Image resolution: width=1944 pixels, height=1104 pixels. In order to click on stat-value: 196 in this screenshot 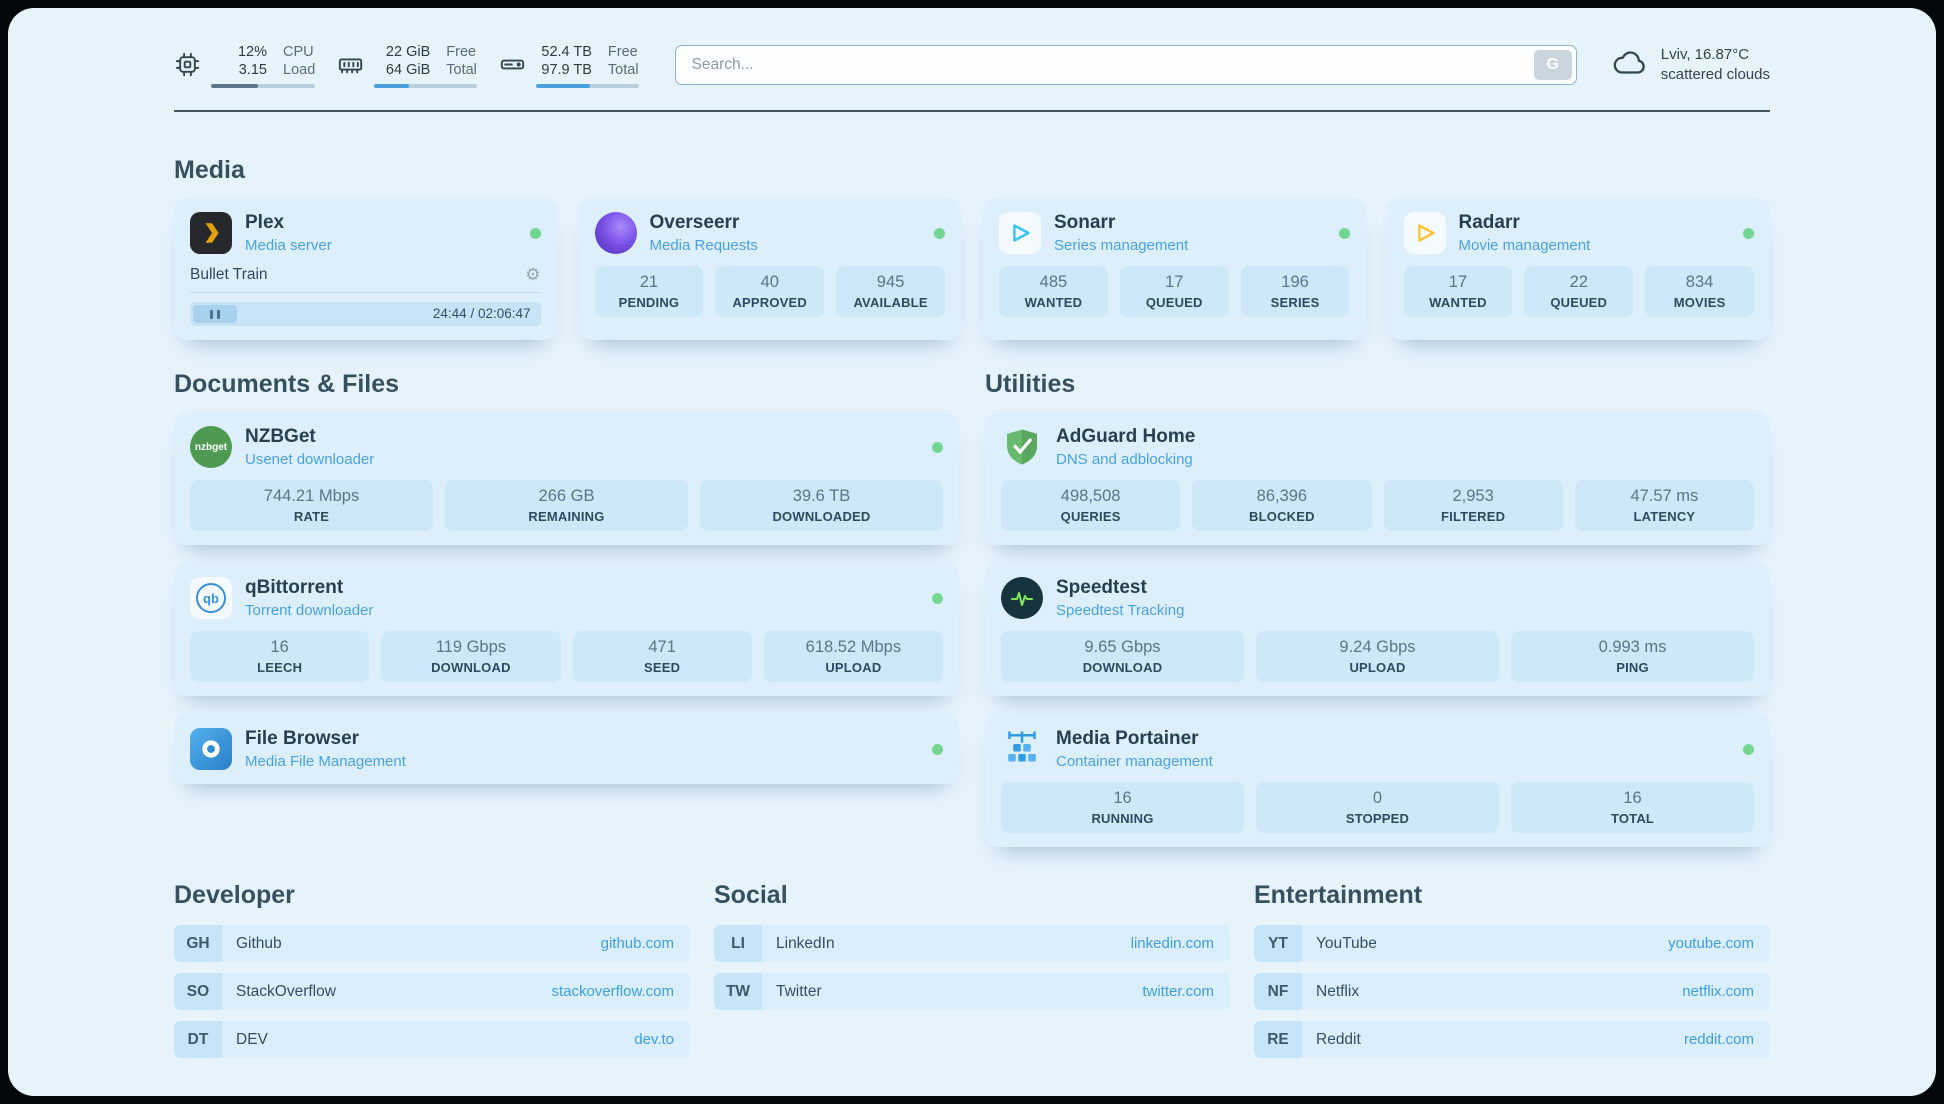, I will do `click(1295, 282)`.